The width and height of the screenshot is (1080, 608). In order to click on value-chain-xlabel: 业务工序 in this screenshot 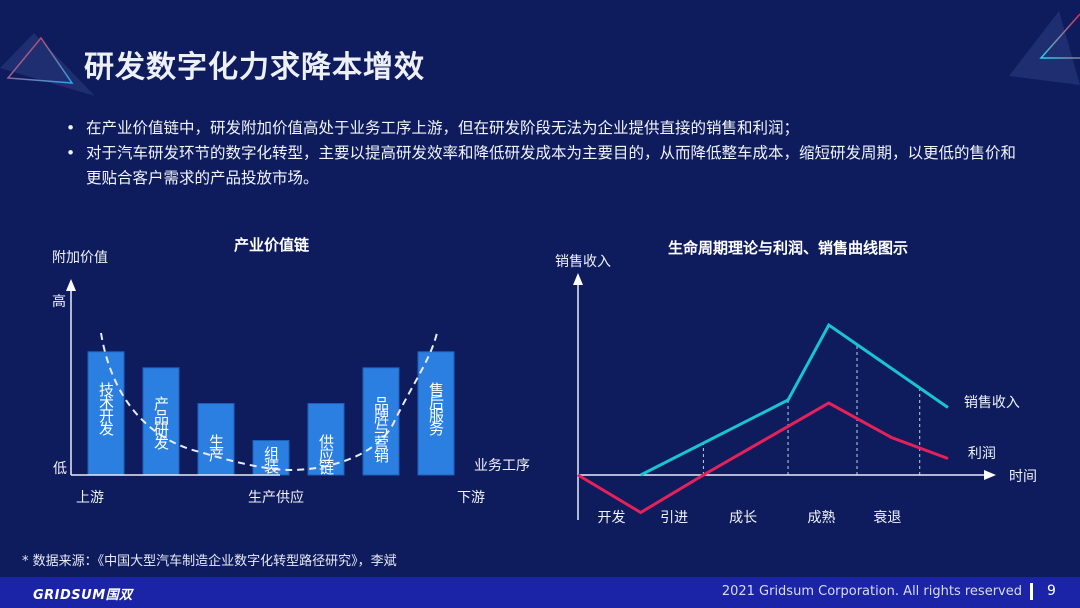, I will do `click(502, 466)`.